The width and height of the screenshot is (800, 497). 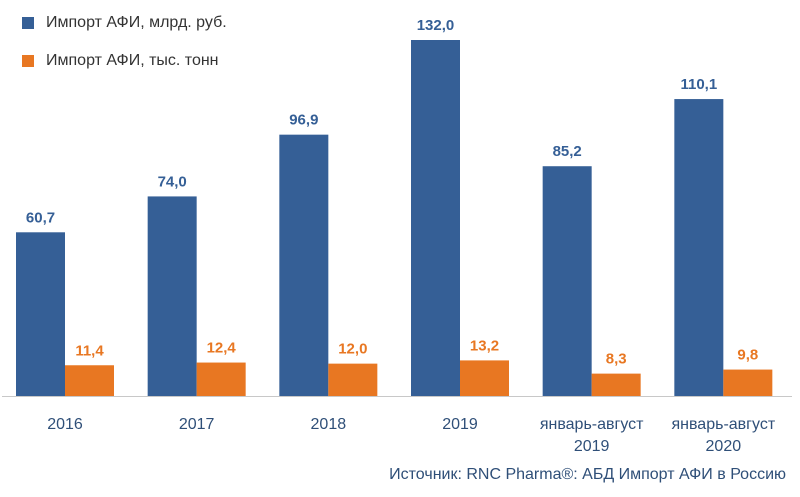 I want to click on legend-label-rub: Импорт АФИ, млрд. руб., so click(x=136, y=22).